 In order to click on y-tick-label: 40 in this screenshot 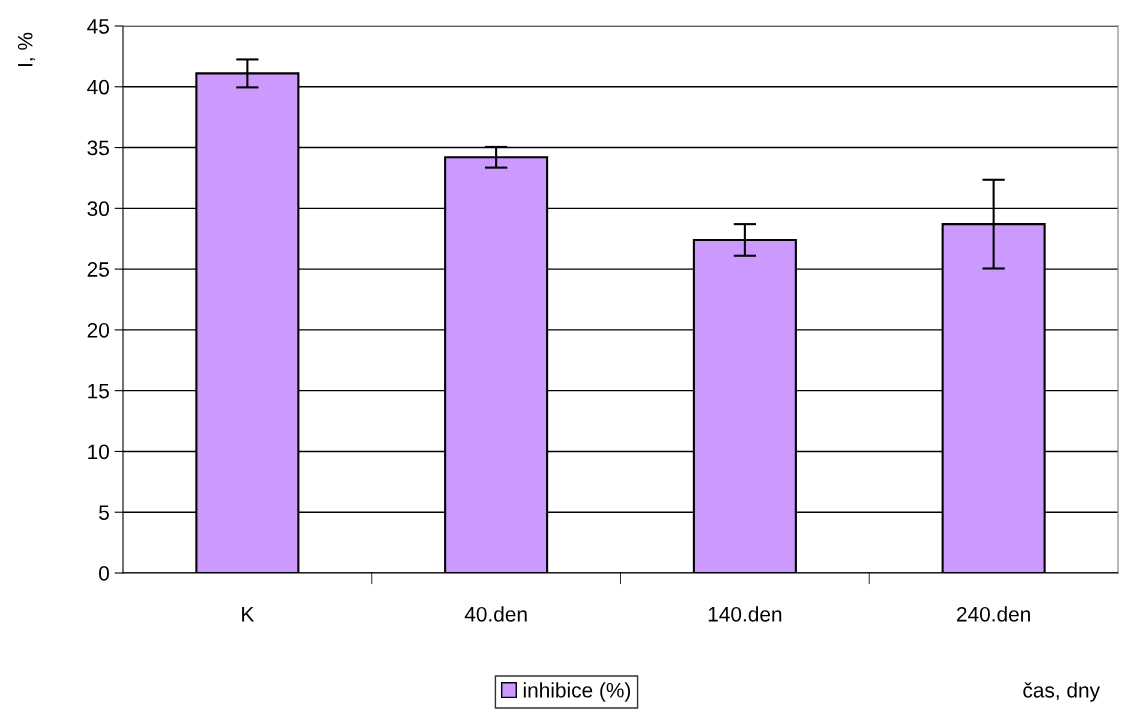, I will do `click(98, 87)`.